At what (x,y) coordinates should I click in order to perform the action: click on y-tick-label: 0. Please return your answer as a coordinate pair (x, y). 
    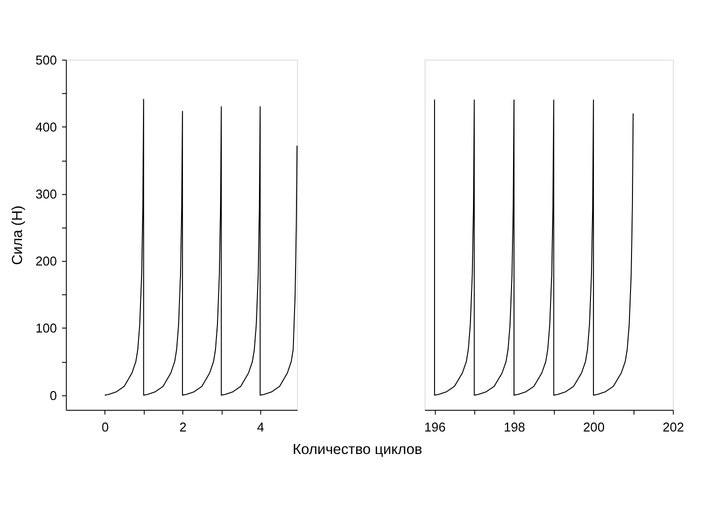
    Looking at the image, I should click on (53, 395).